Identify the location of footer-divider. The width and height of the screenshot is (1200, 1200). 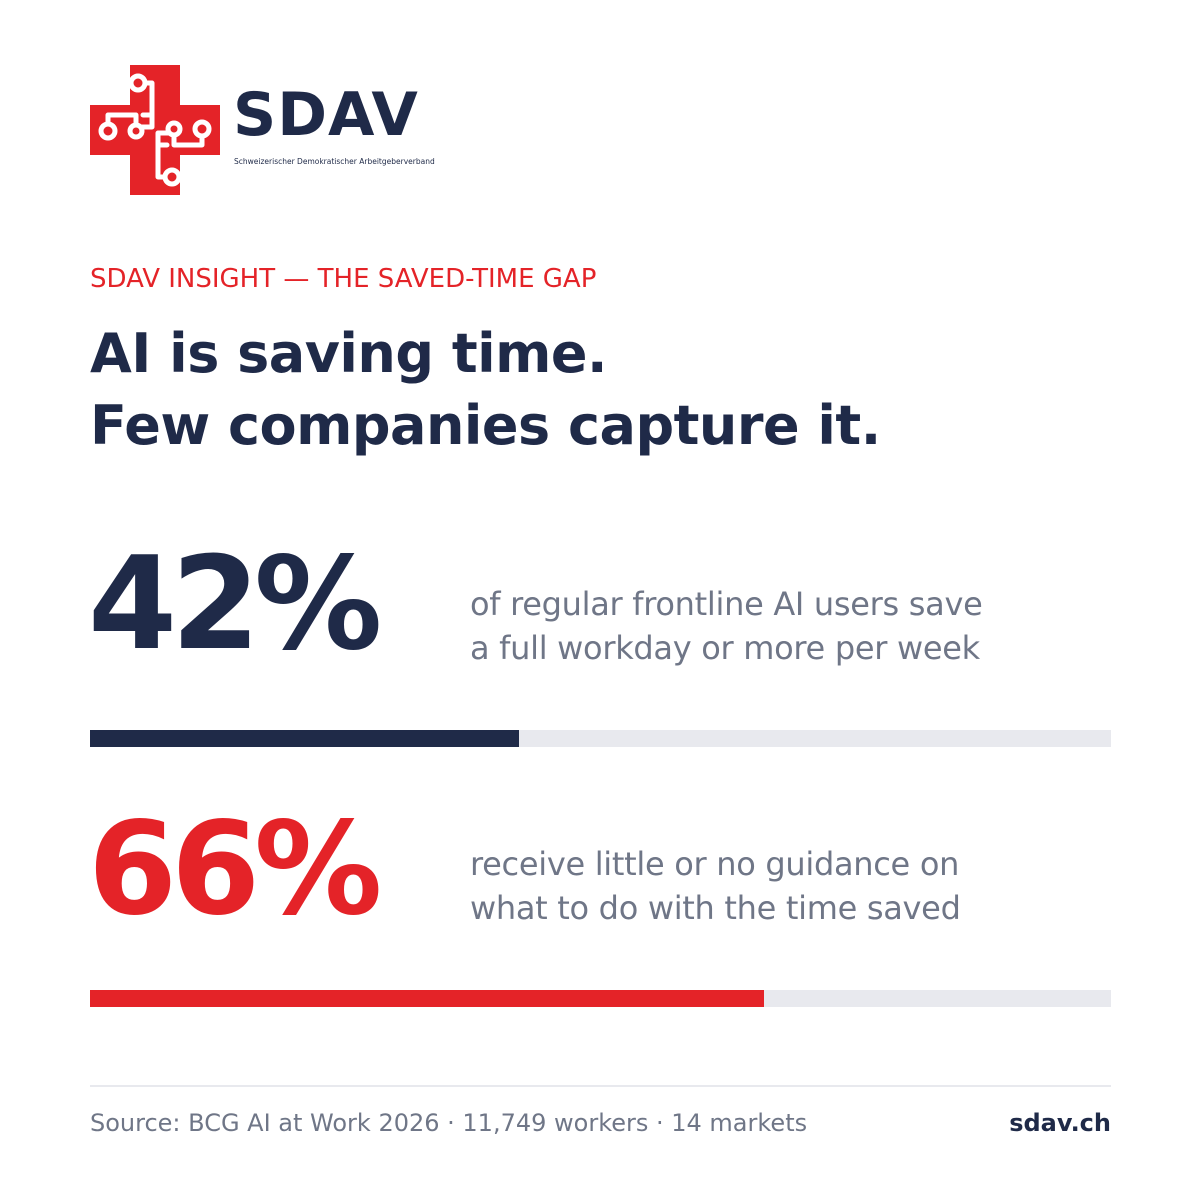
(600, 1086).